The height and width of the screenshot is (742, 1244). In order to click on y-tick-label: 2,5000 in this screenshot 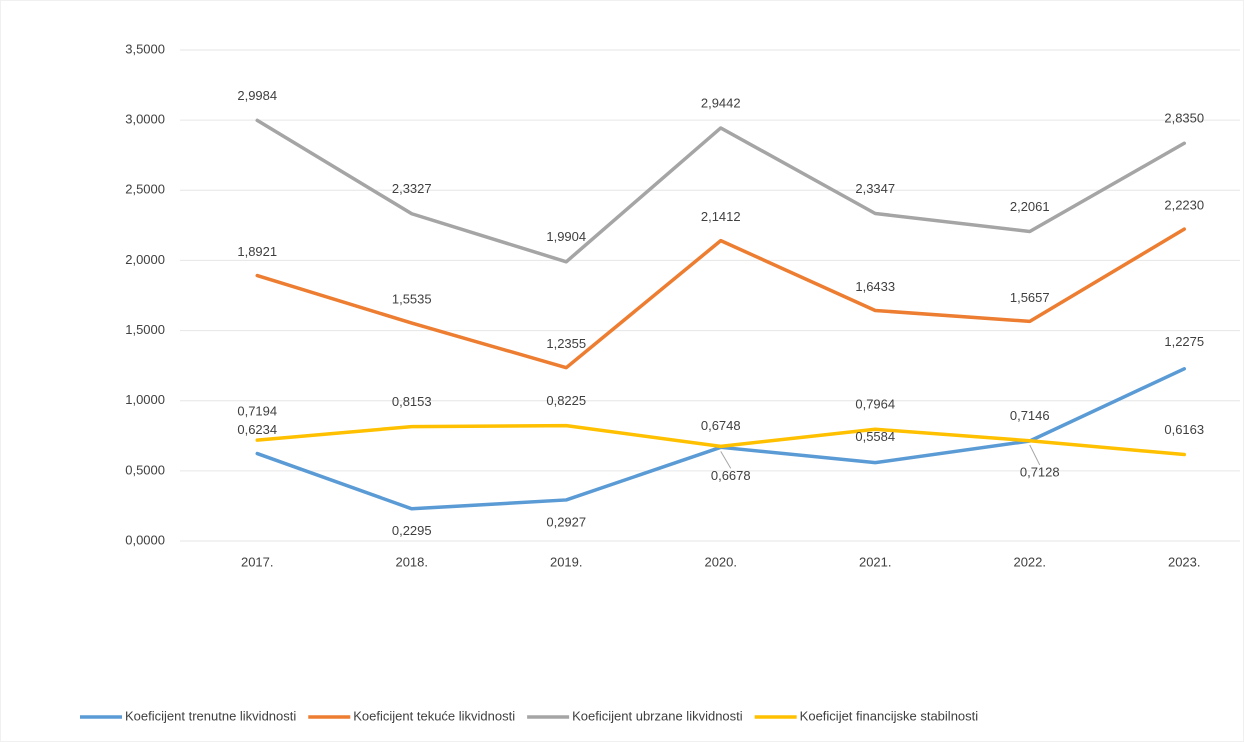, I will do `click(145, 189)`.